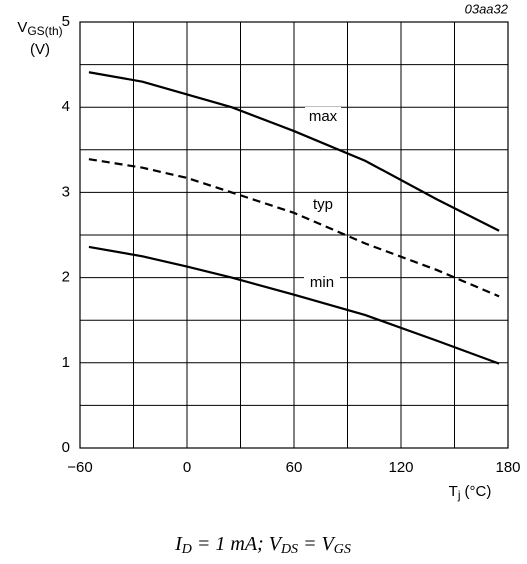 The height and width of the screenshot is (564, 527). What do you see at coordinates (66, 277) in the screenshot?
I see `y-tick-label: 2` at bounding box center [66, 277].